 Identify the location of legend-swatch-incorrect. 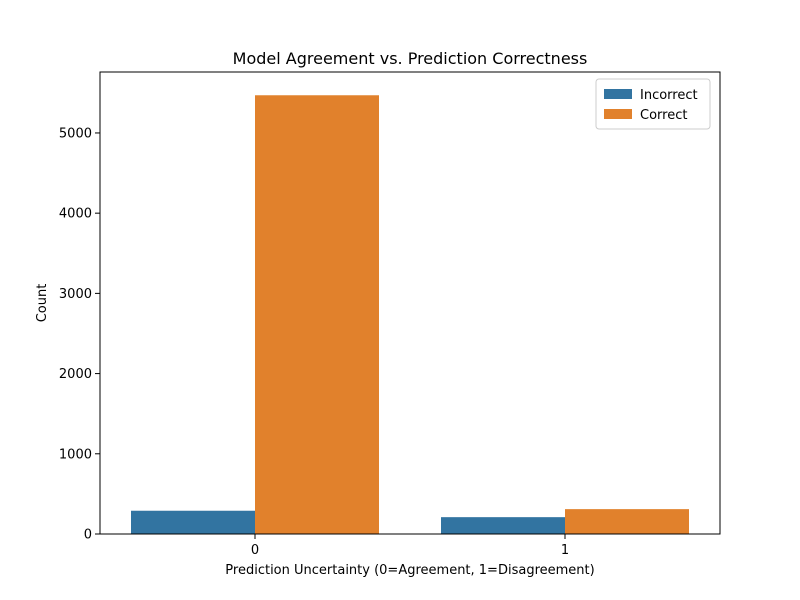
(618, 94).